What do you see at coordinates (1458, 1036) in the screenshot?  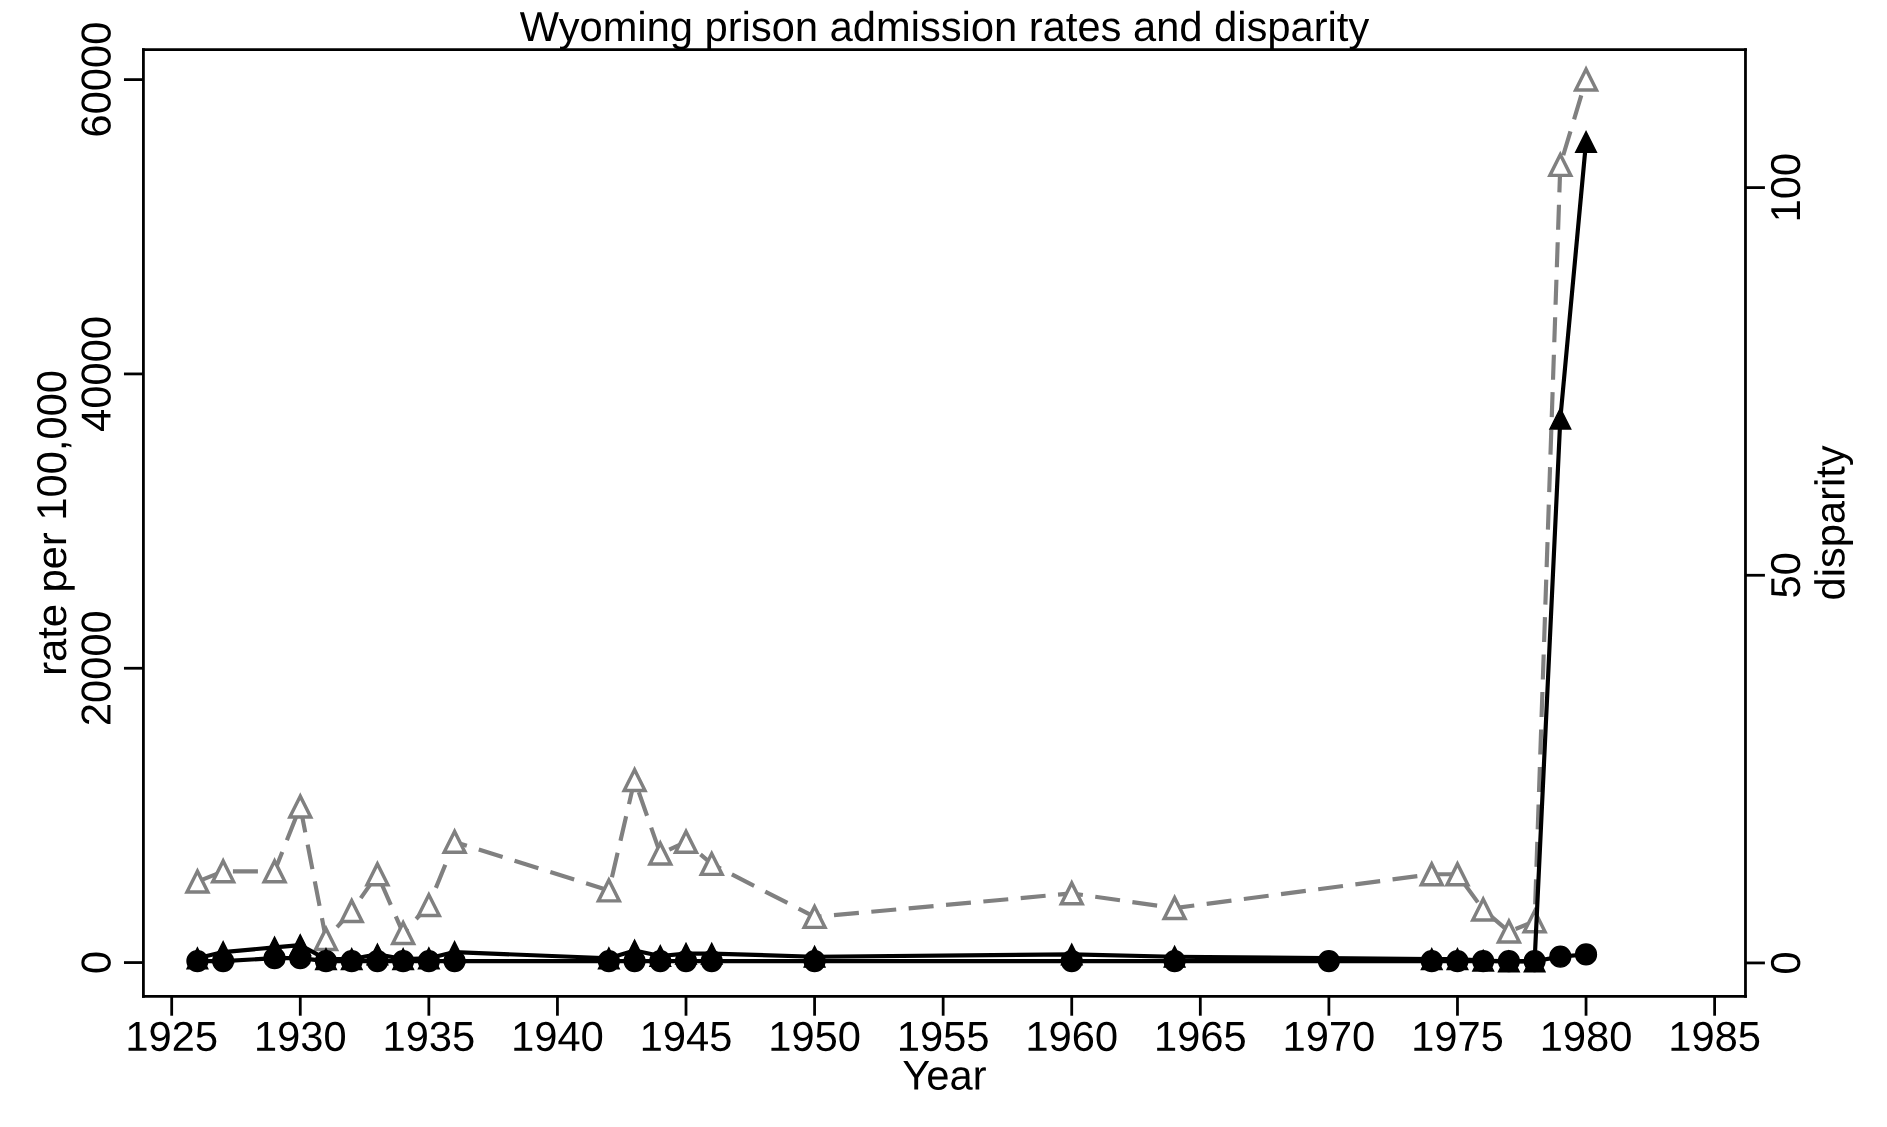 I see `x-tick-label: 1975` at bounding box center [1458, 1036].